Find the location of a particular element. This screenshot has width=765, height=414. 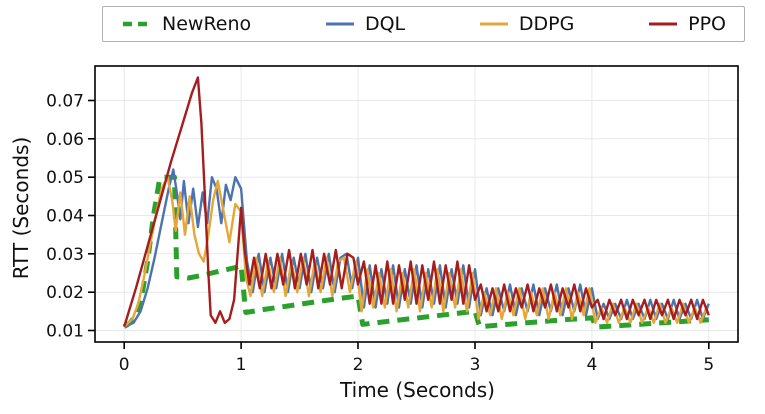

y-tick-label: 0.05 is located at coordinates (65, 178).